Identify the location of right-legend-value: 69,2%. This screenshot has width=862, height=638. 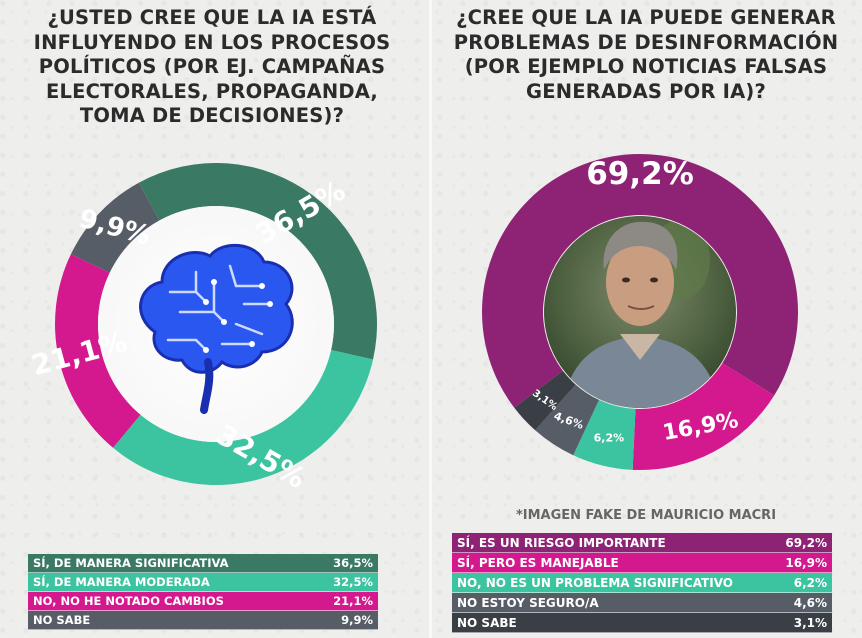
(806, 542).